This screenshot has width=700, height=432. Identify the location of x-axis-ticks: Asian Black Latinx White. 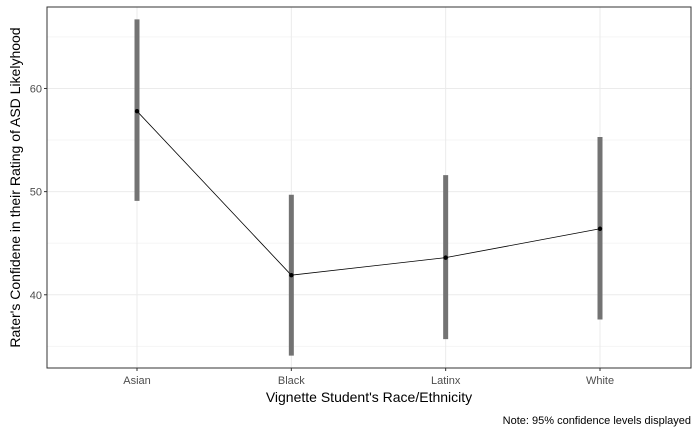
(368, 377).